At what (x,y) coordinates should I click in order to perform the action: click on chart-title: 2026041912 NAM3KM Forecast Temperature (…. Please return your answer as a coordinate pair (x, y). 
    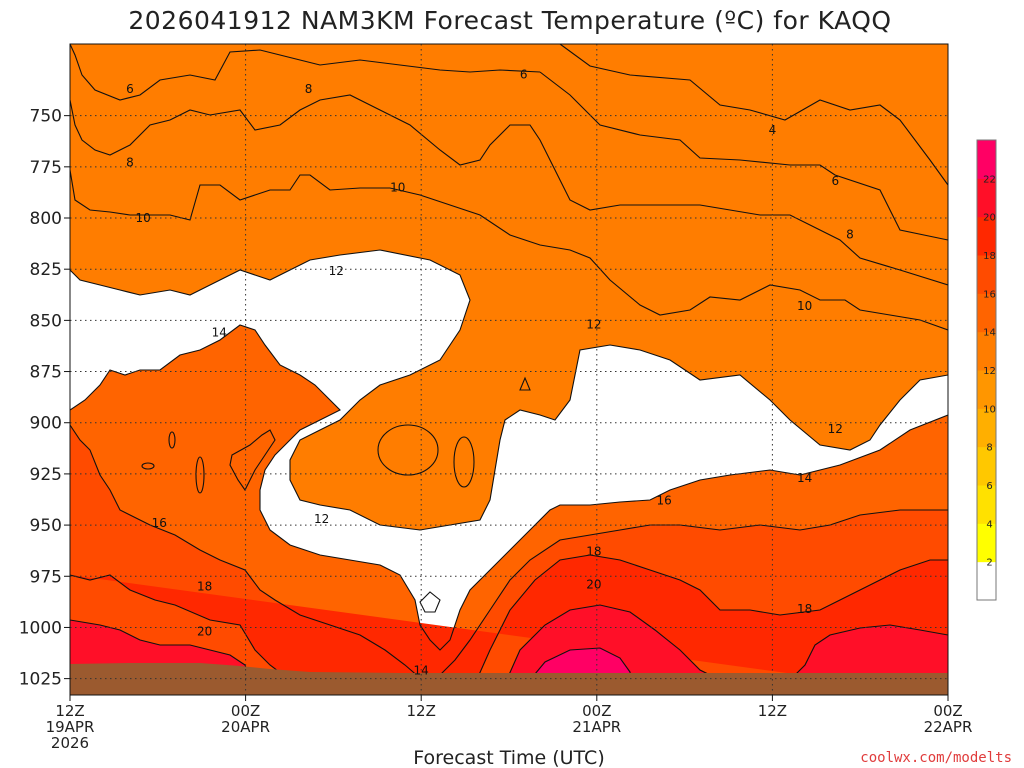
    Looking at the image, I should click on (509, 20).